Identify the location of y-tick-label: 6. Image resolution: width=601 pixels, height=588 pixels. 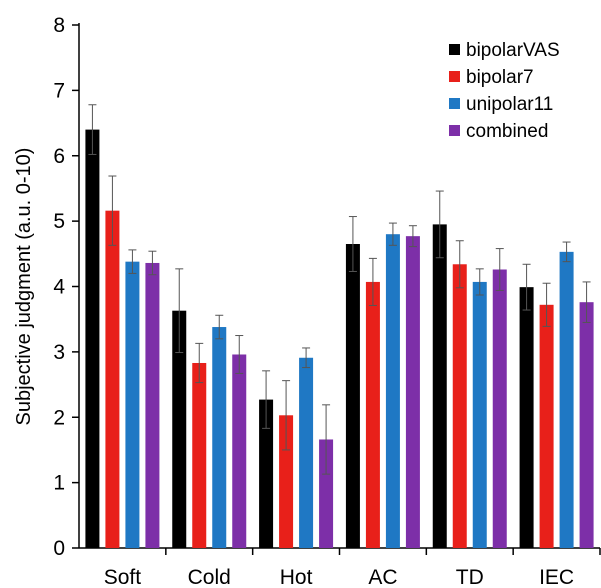
(59, 156).